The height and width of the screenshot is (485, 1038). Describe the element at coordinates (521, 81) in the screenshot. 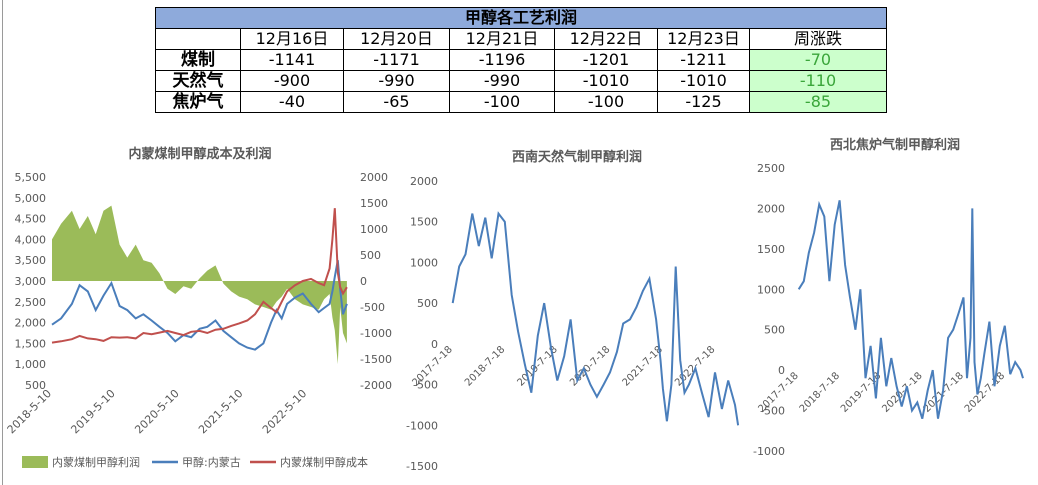

I see `table-row: 天然气 -900 -990 -990 -1010 -1010 -110` at that location.